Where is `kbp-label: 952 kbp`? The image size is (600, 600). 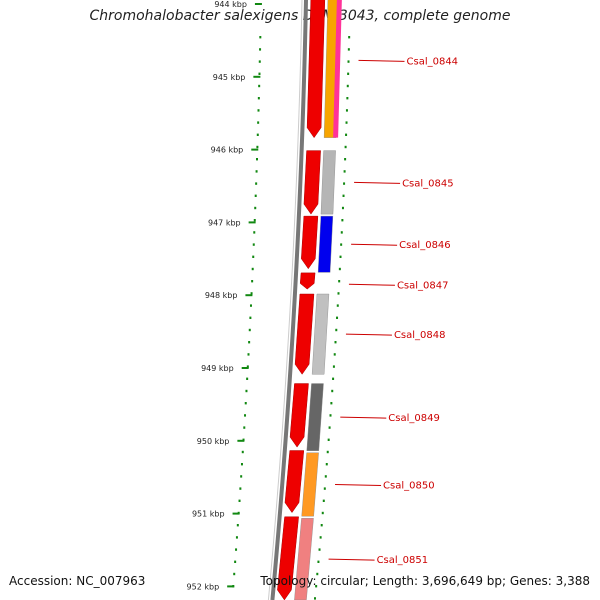
kbp-label: 952 kbp is located at coordinates (203, 586).